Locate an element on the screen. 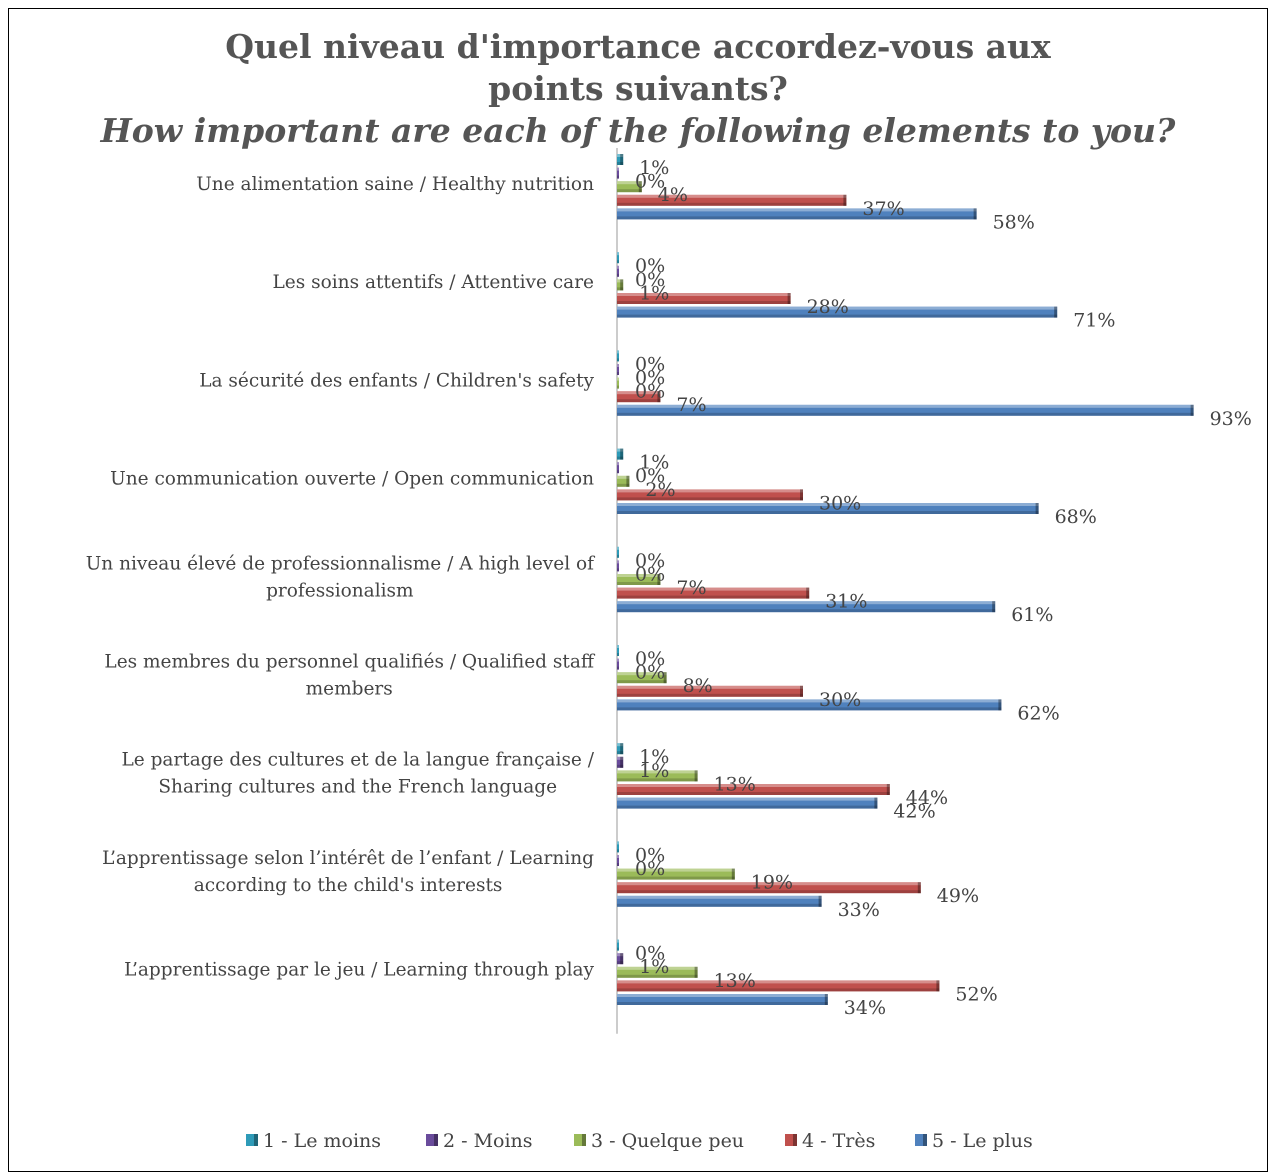 The width and height of the screenshot is (1270, 1174). value-label: 8% is located at coordinates (698, 686).